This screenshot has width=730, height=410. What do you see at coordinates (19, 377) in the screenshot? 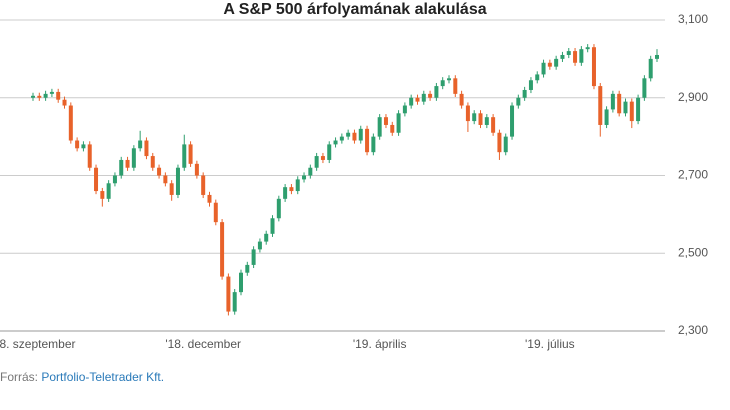
I see `source-label: Forrás:` at bounding box center [19, 377].